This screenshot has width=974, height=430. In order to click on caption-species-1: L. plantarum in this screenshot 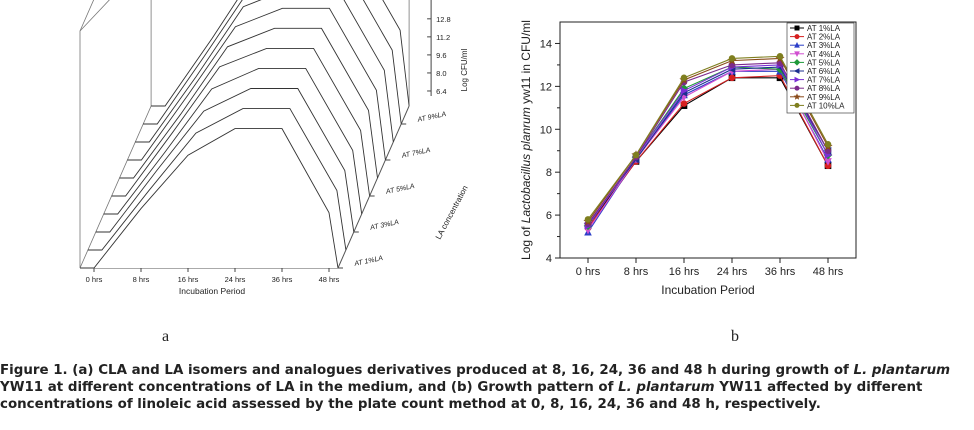, I will do `click(902, 370)`.